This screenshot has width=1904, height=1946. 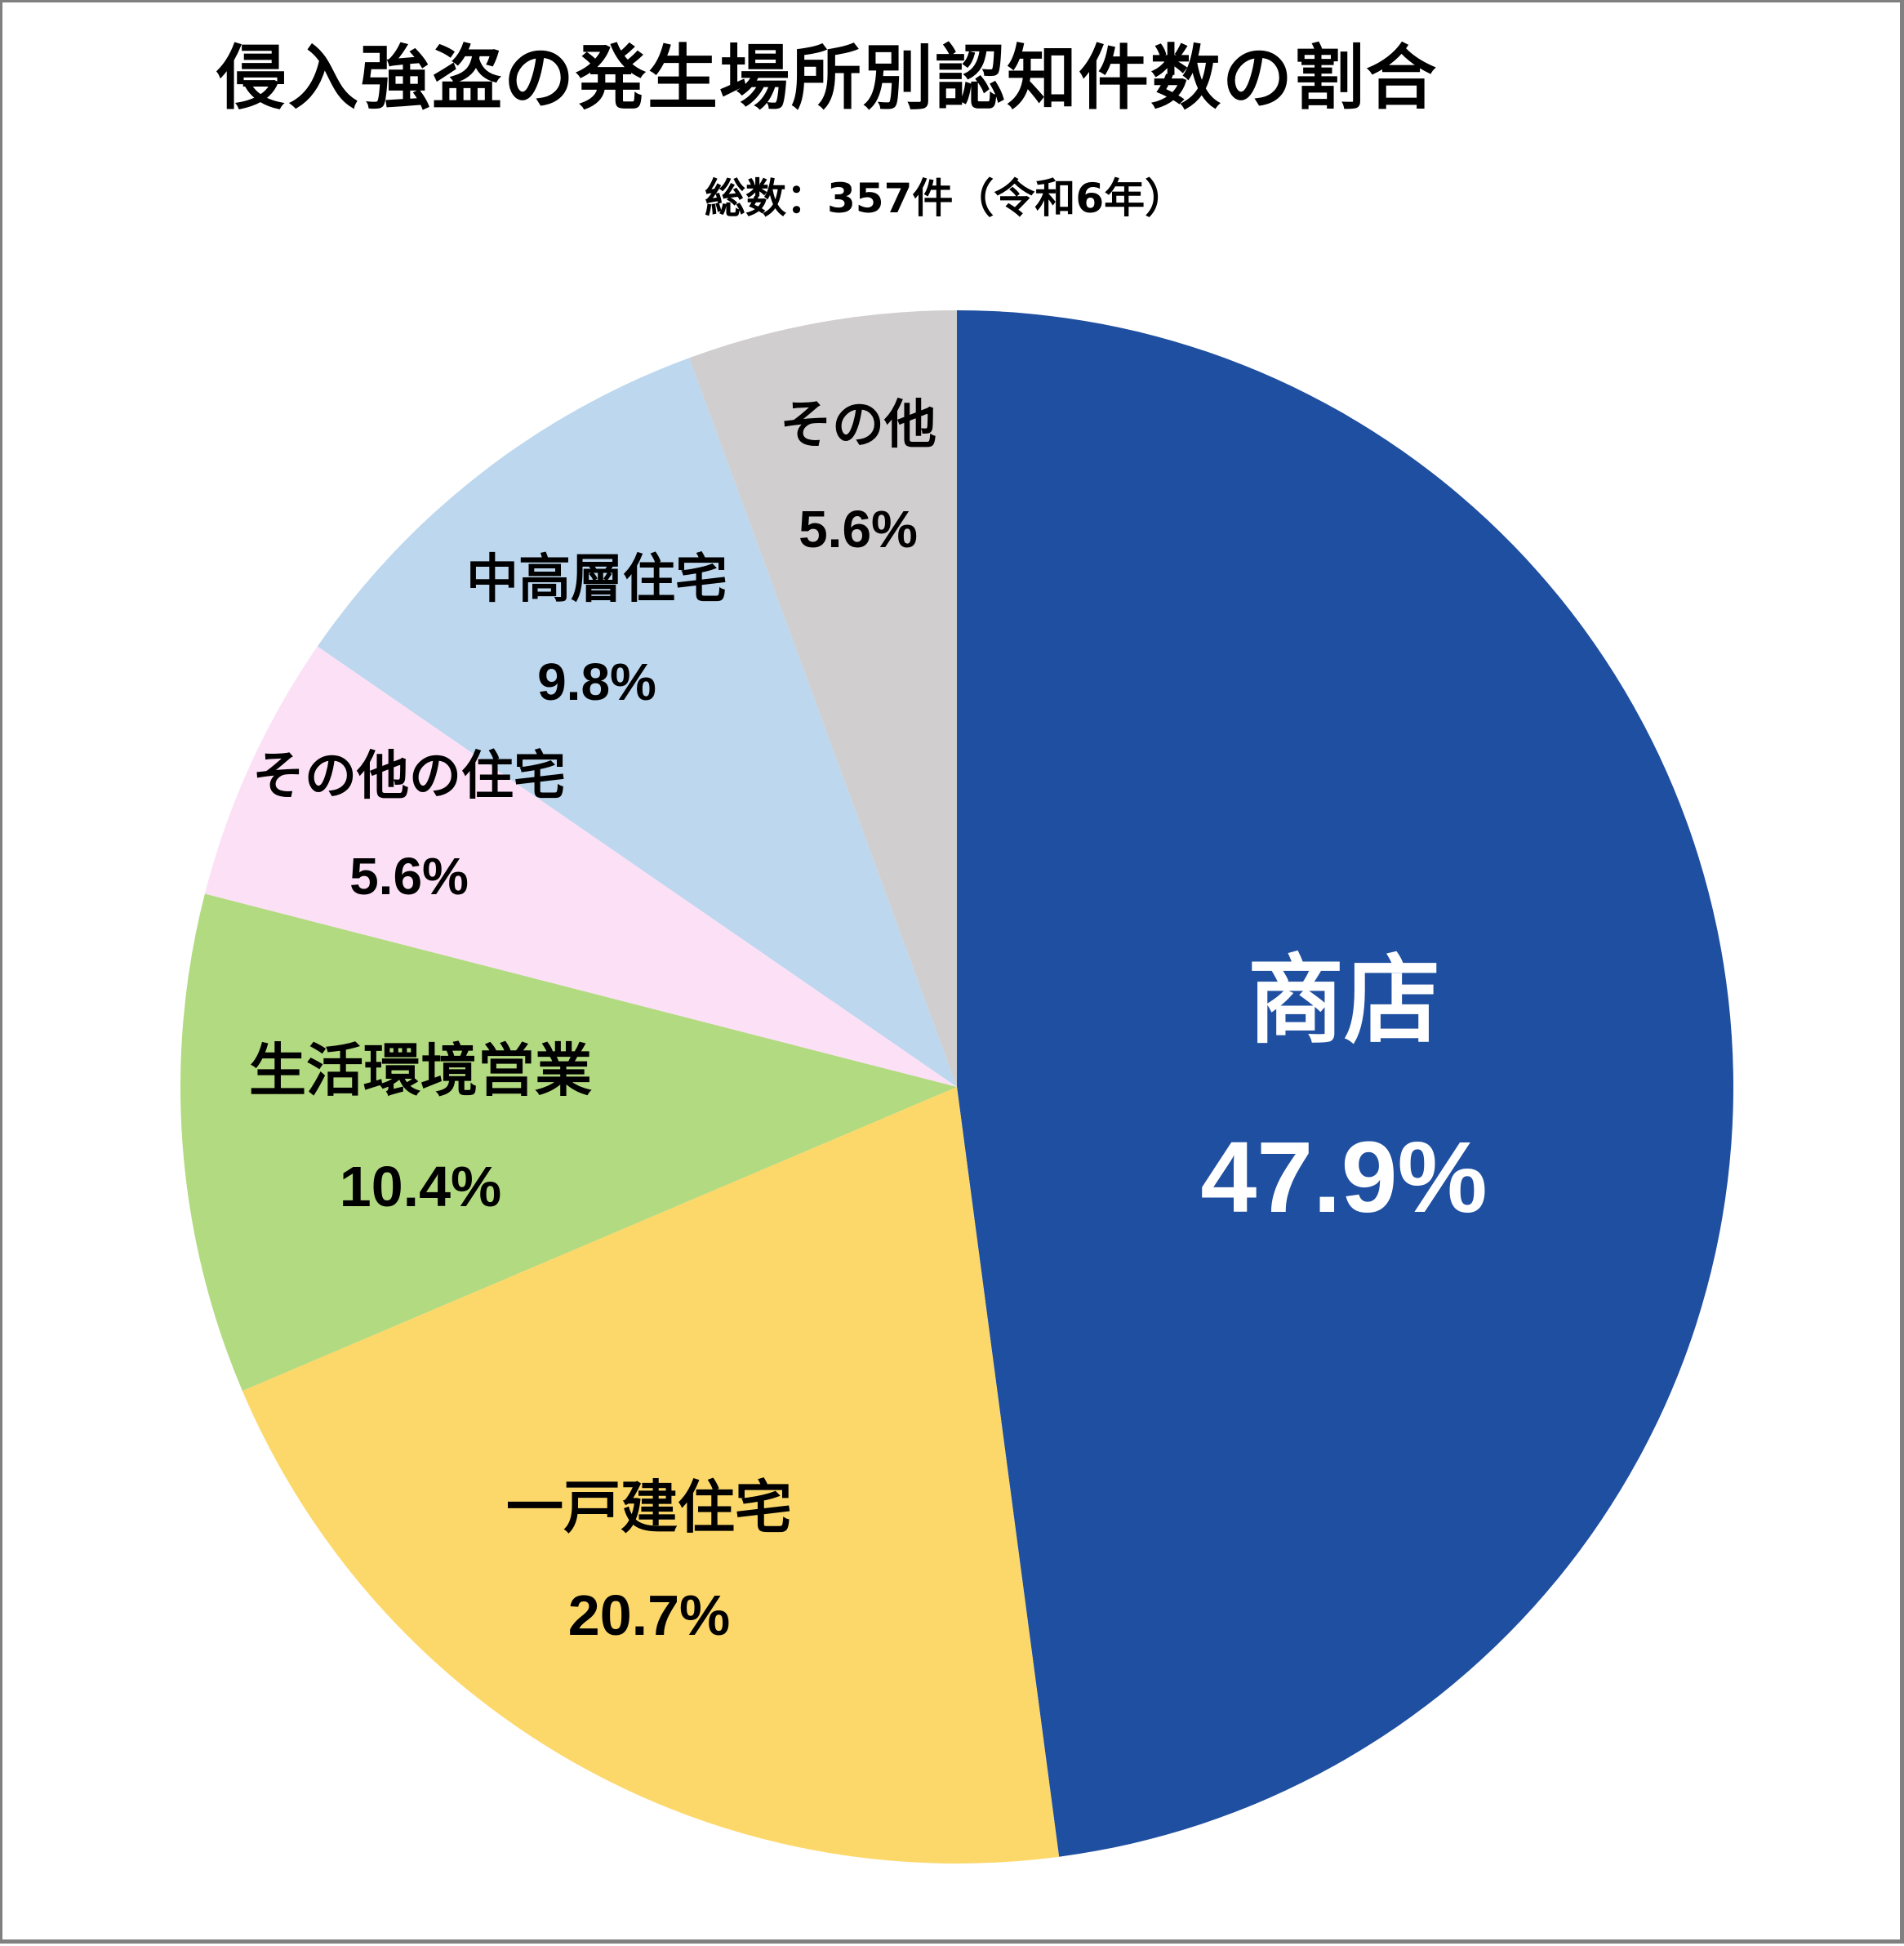 I want to click on slice-label-name: 一戸建住宅, so click(x=649, y=1507).